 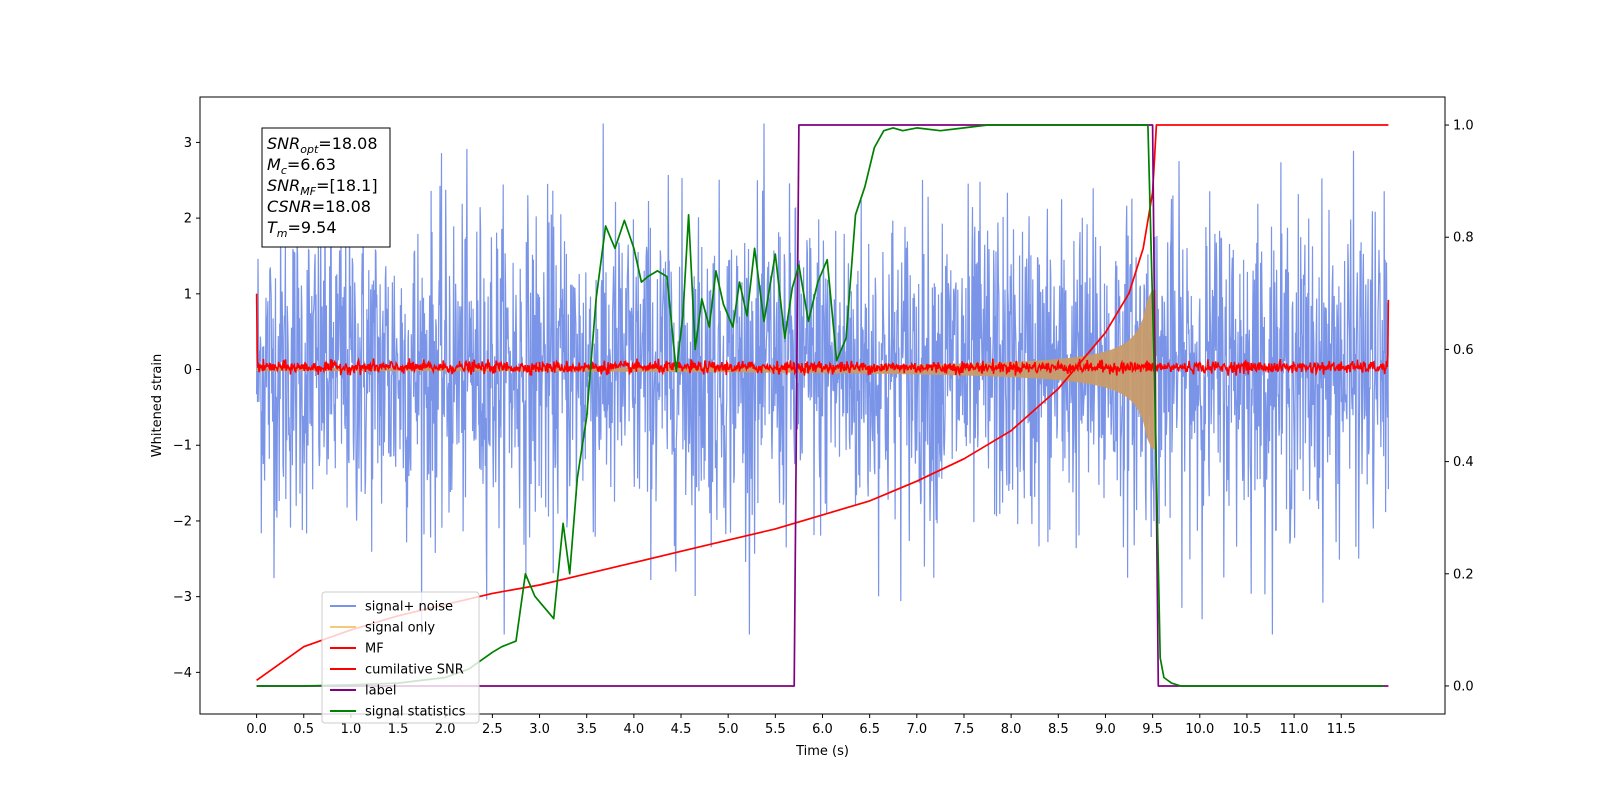 I want to click on snr-opt-value: =18.08, so click(x=347, y=143).